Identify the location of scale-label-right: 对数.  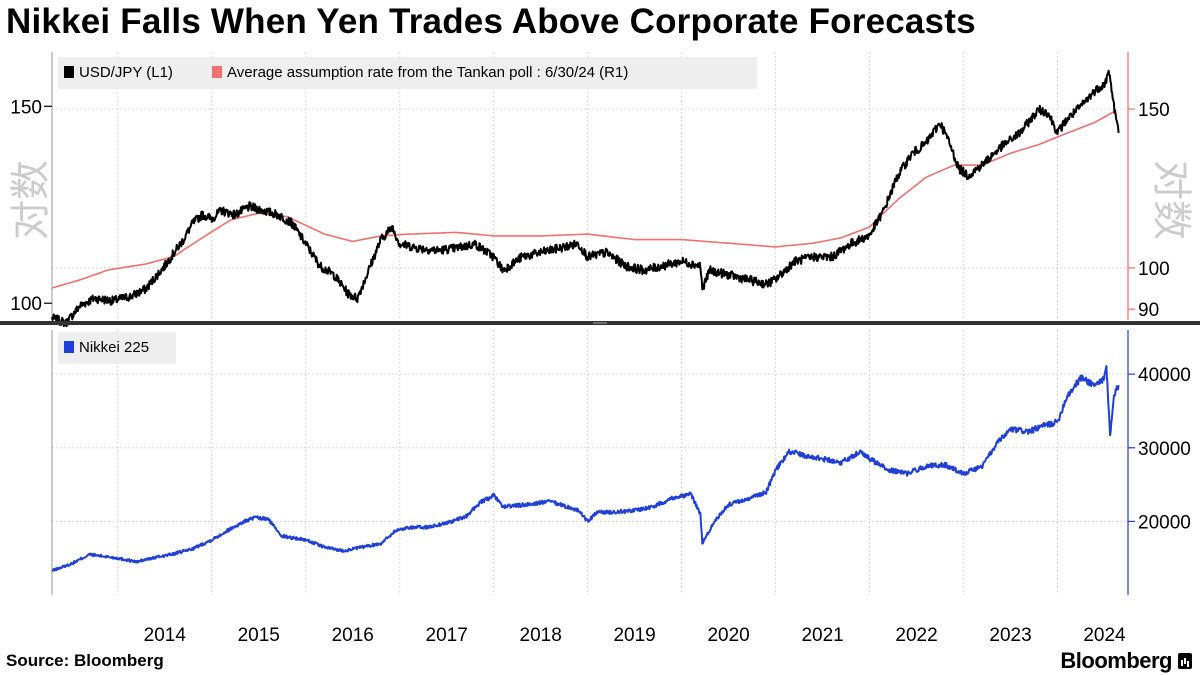
(1171, 200).